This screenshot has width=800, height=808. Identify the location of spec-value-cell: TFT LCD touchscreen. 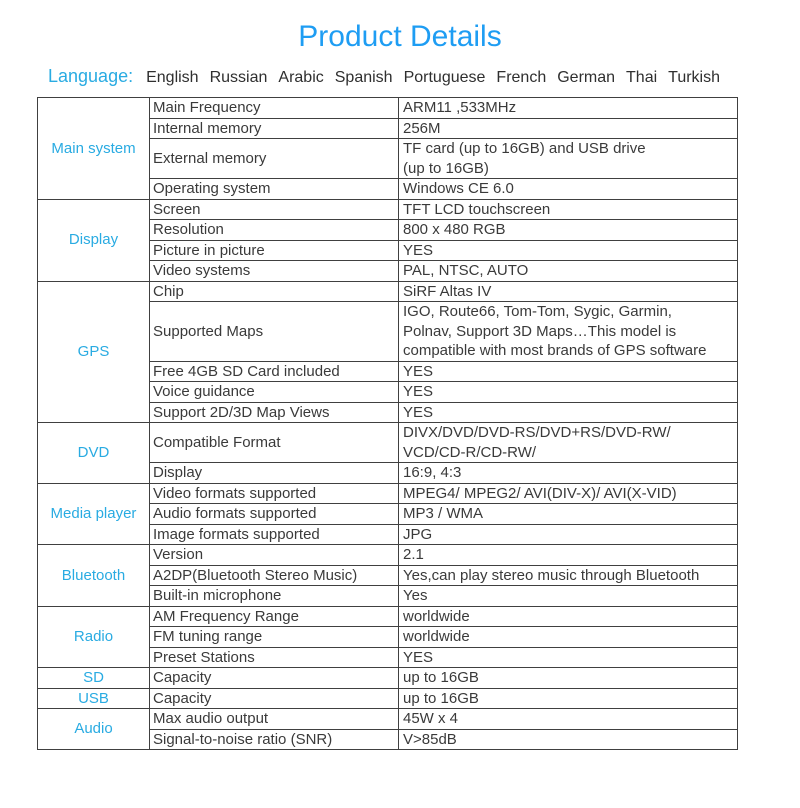
(568, 209).